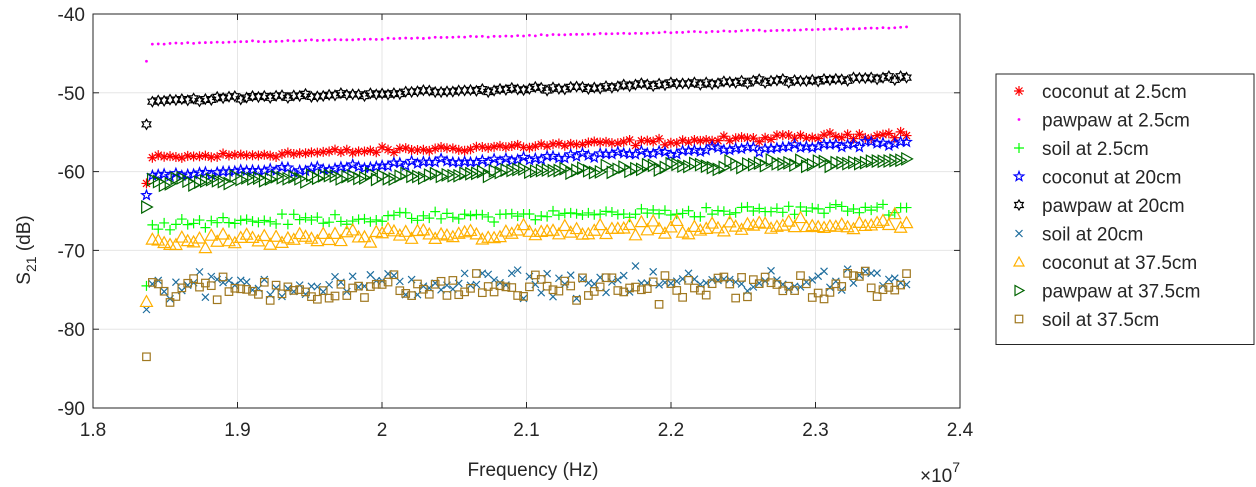 The height and width of the screenshot is (487, 1256). What do you see at coordinates (527, 430) in the screenshot?
I see `x-tick-labels: 1.8 1.9 2 2.1 2.2 2.3 2.4` at bounding box center [527, 430].